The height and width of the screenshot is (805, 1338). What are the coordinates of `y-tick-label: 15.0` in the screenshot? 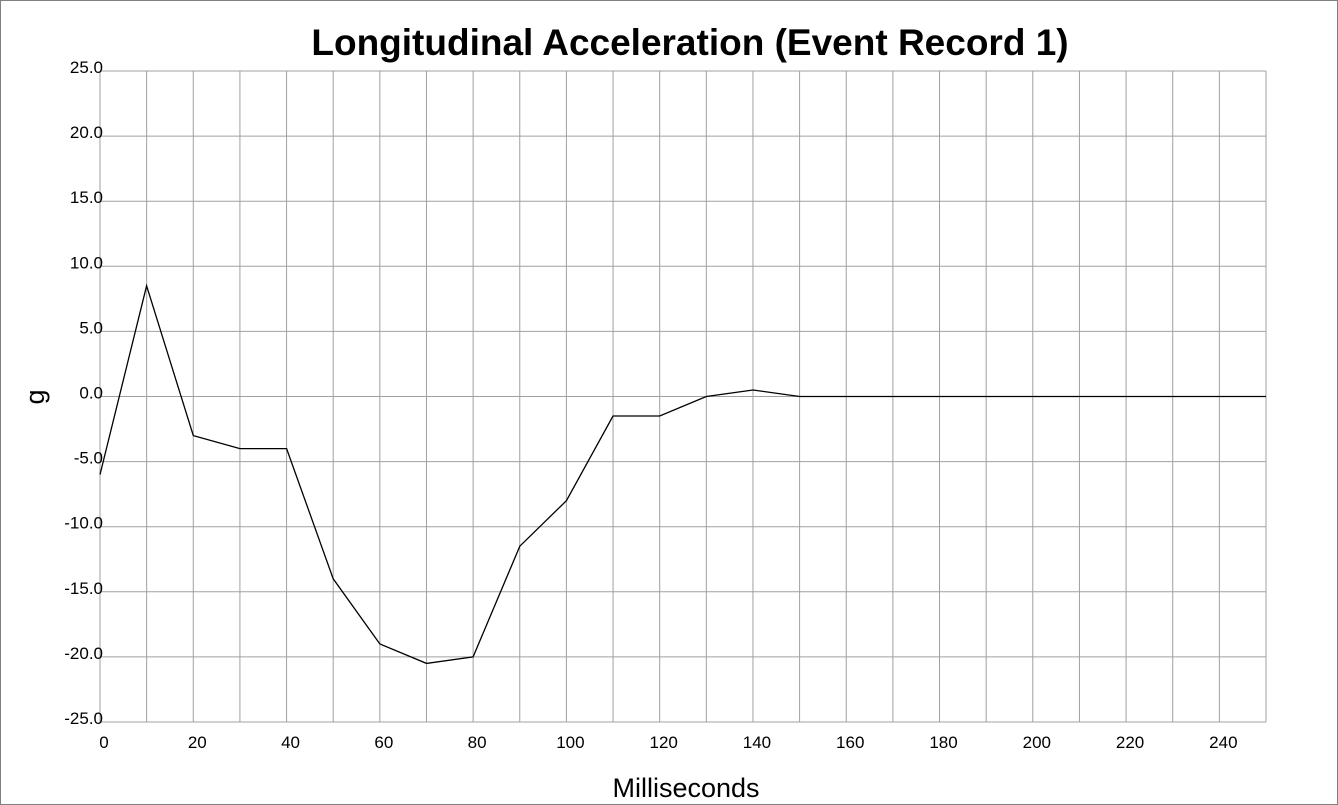 It's located at (86, 197).